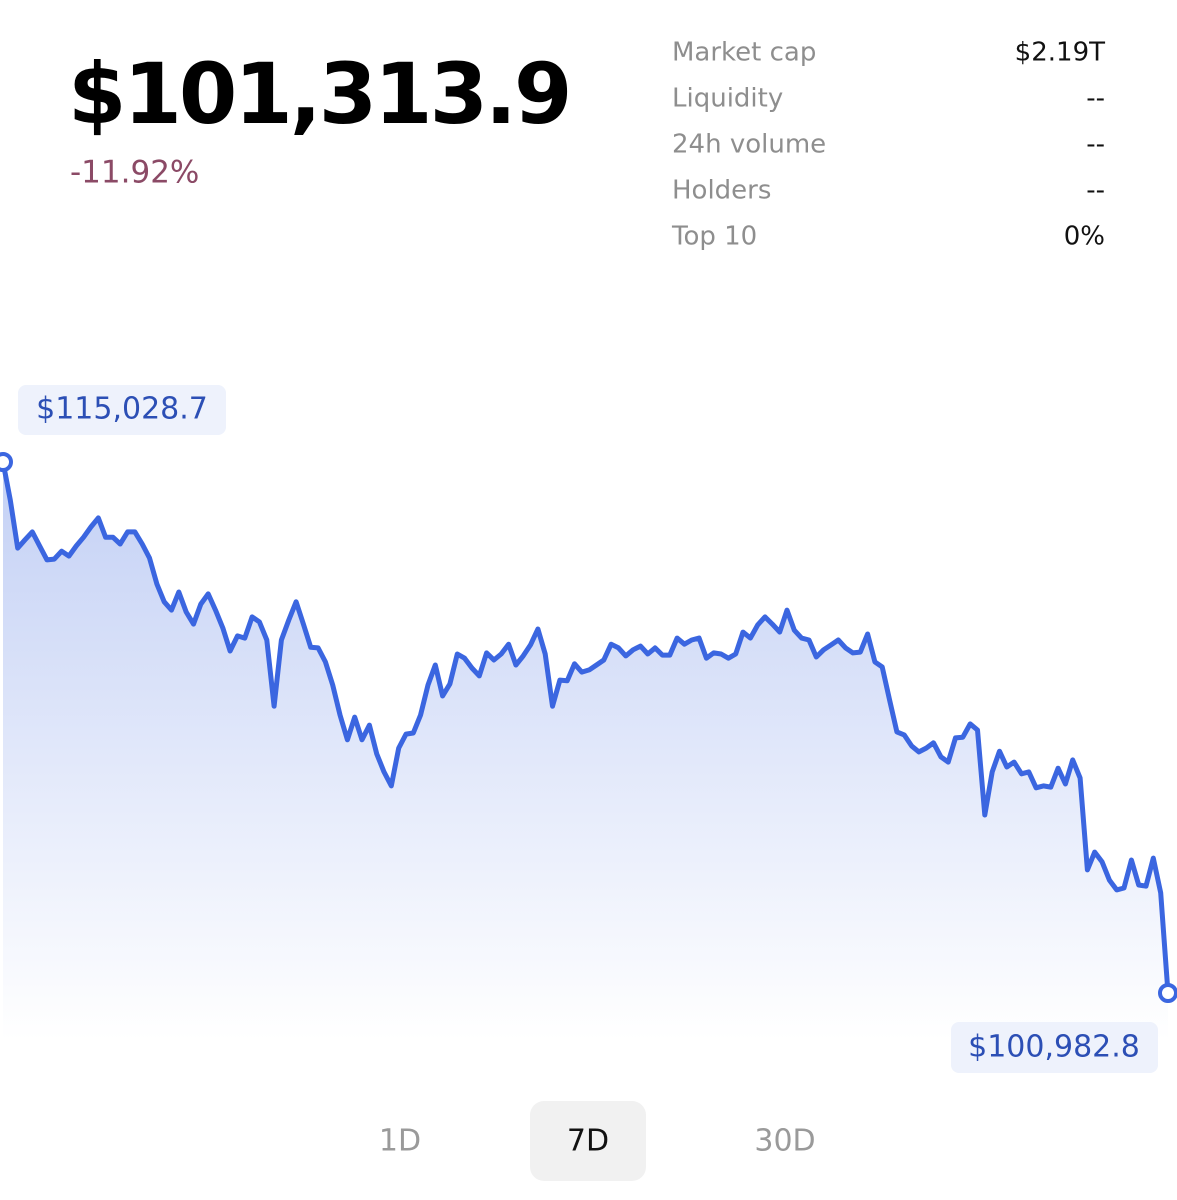  Describe the element at coordinates (727, 99) in the screenshot. I see `stat-label: Liquidity` at that location.